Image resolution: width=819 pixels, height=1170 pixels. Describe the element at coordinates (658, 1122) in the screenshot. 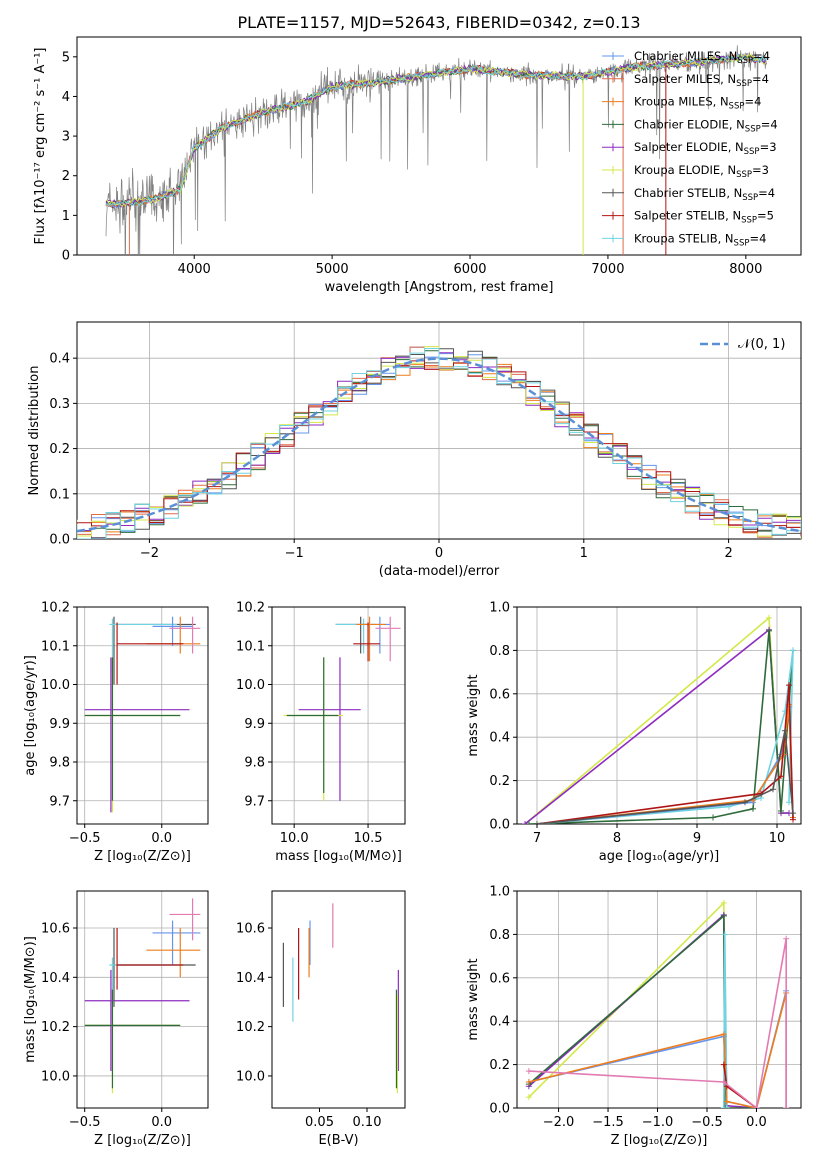

I see `x-tick-label: −1.0` at that location.